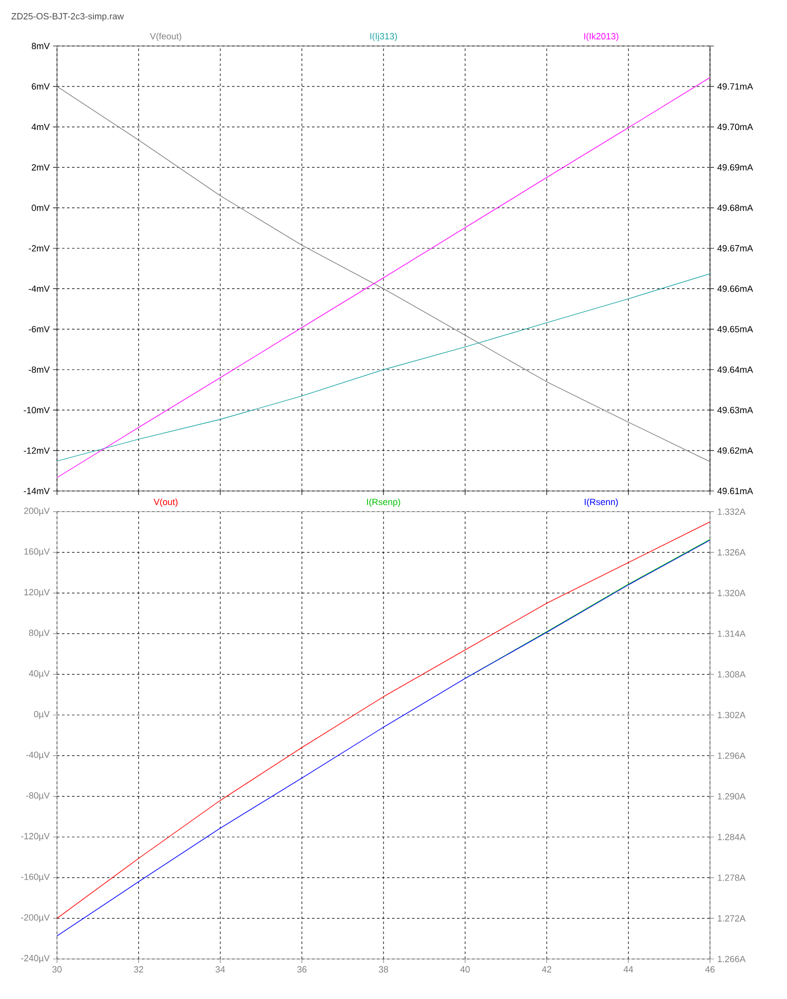 This screenshot has width=787, height=999. What do you see at coordinates (41, 167) in the screenshot?
I see `y-tick-label: 2mV` at bounding box center [41, 167].